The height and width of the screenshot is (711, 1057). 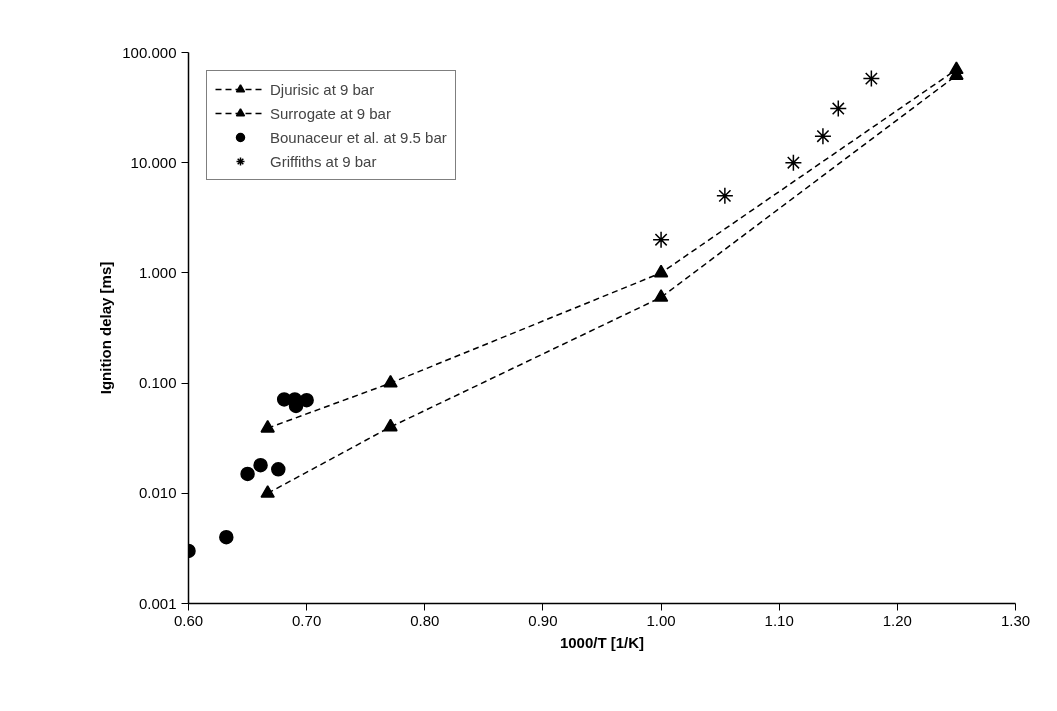 I want to click on y-tick-label: 10.000, so click(x=153, y=162).